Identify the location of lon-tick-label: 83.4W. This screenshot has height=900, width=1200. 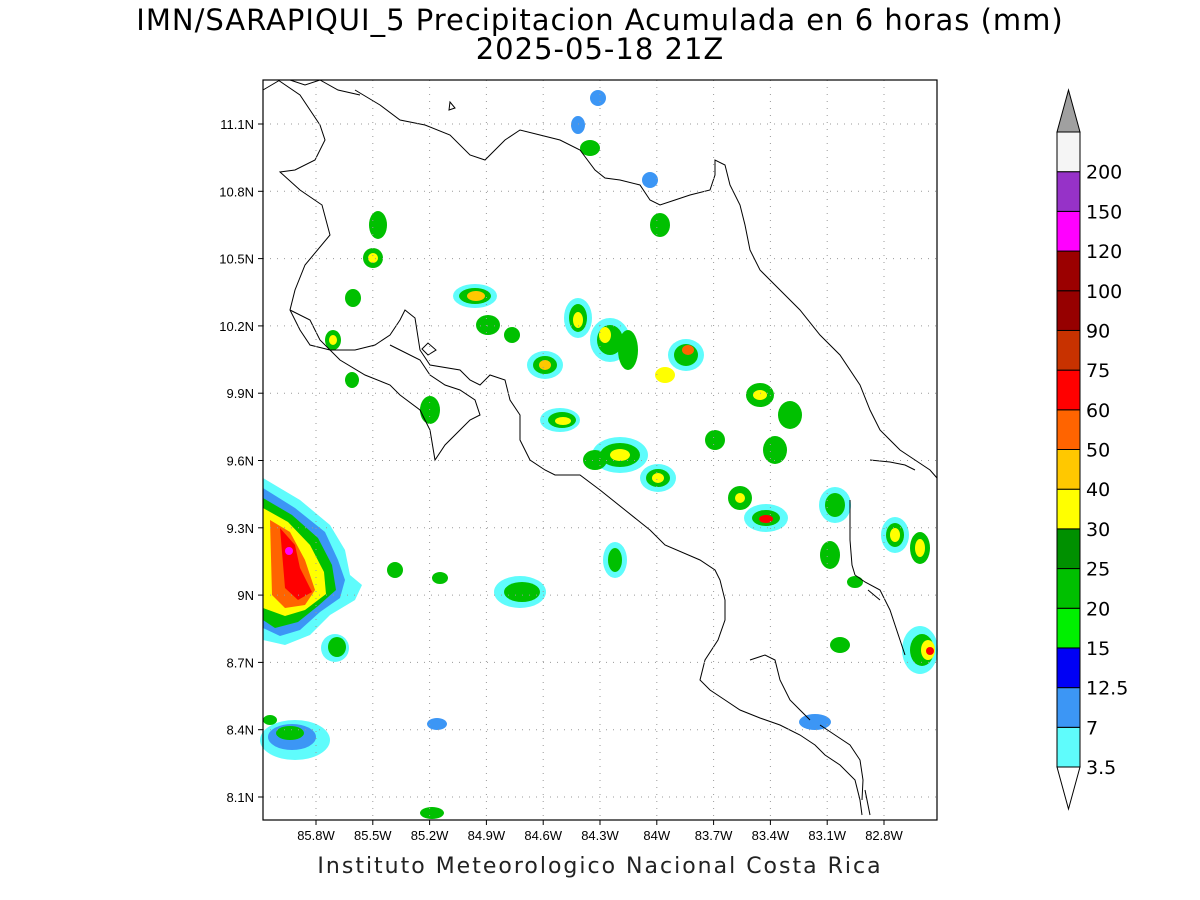
(771, 835).